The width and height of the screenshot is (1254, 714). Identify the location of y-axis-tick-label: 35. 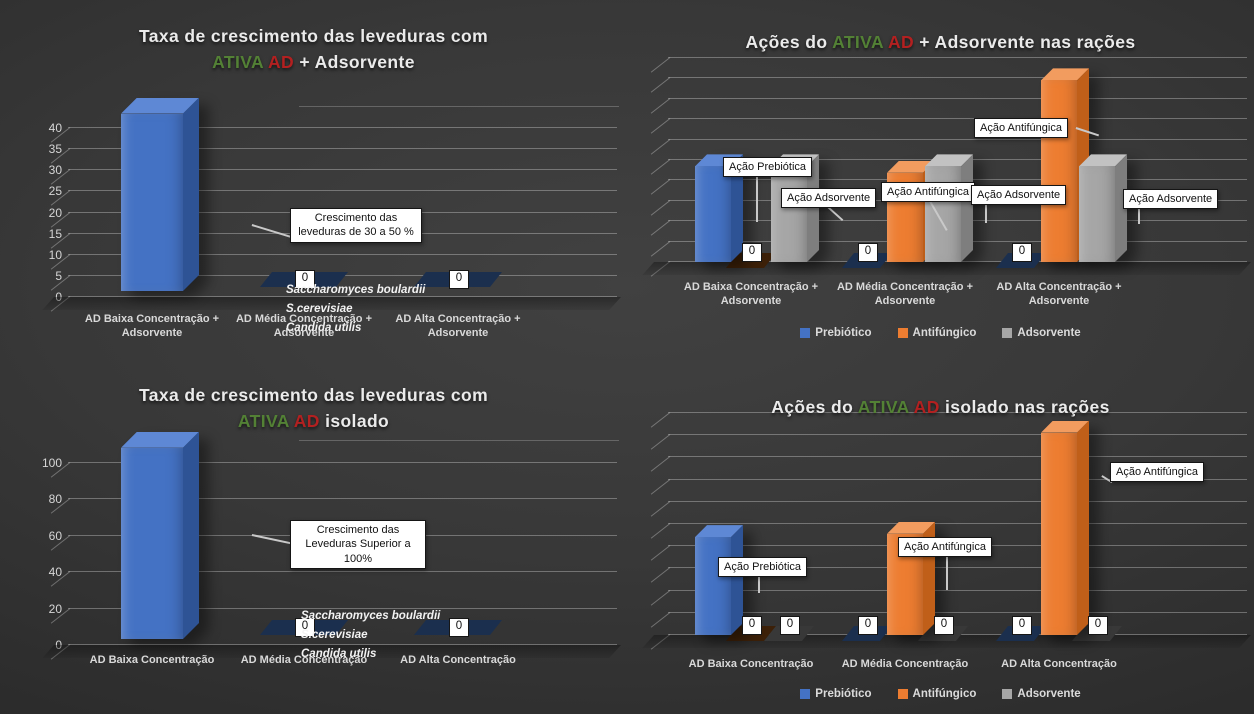
(55, 149).